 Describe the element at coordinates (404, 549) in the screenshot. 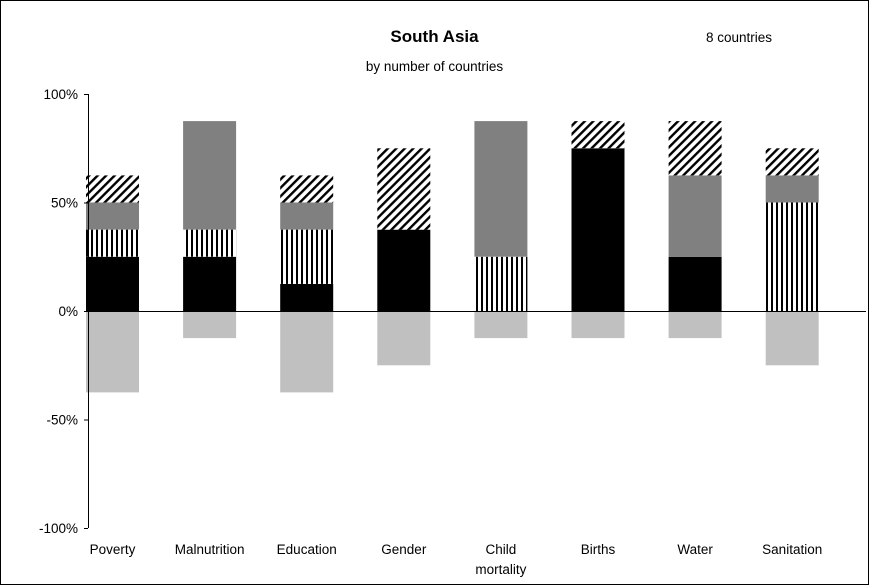

I see `x-tick-label: Gender` at that location.